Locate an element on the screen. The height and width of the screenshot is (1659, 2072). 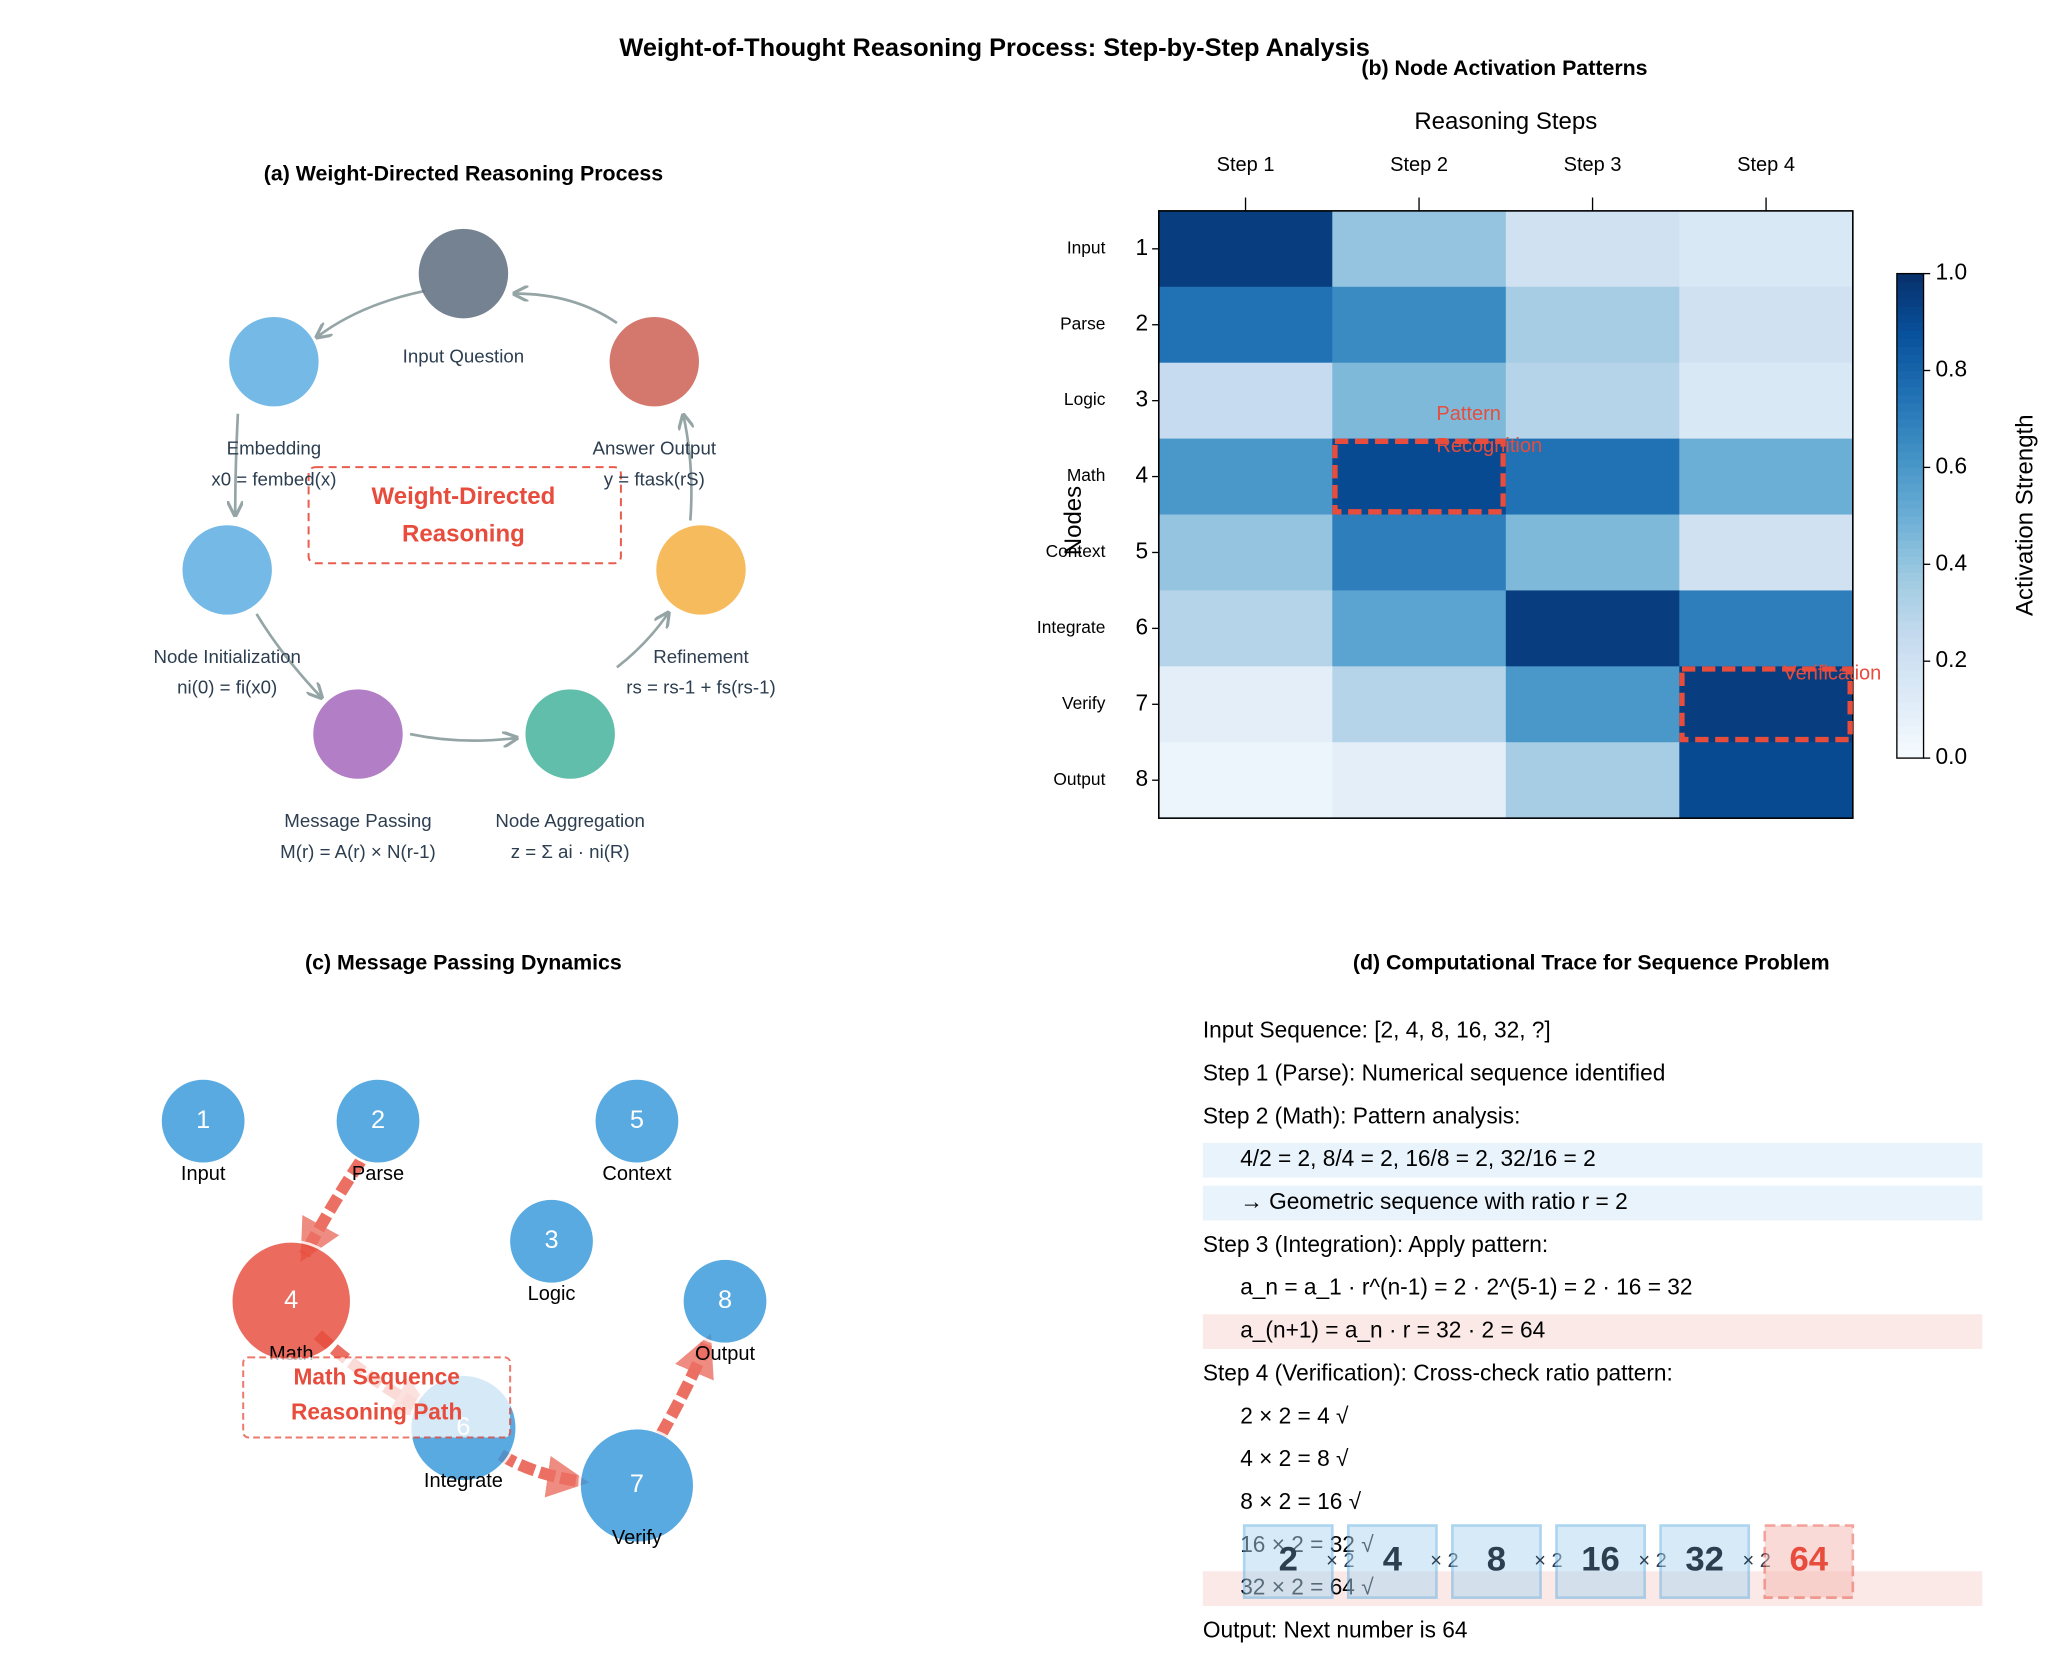
colorbar-title: Activation Strength is located at coordinates (2025, 515).